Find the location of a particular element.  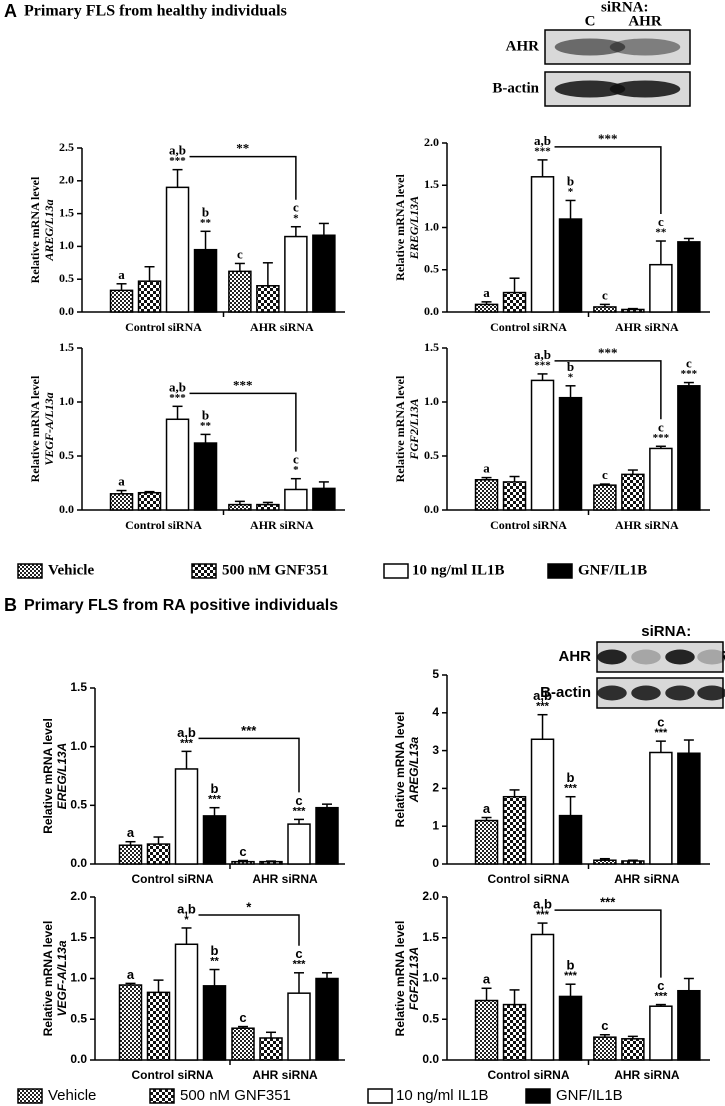

y-tick-label: 5 is located at coordinates (435, 674).